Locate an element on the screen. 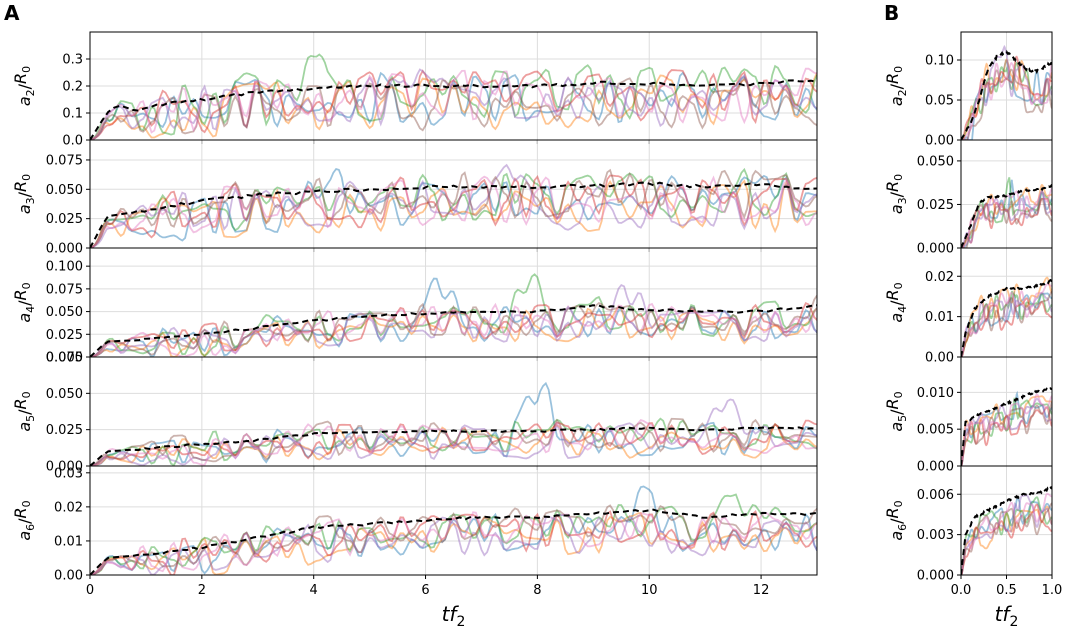 This screenshot has width=1079, height=640. x-tick-label: 6 is located at coordinates (425, 590).